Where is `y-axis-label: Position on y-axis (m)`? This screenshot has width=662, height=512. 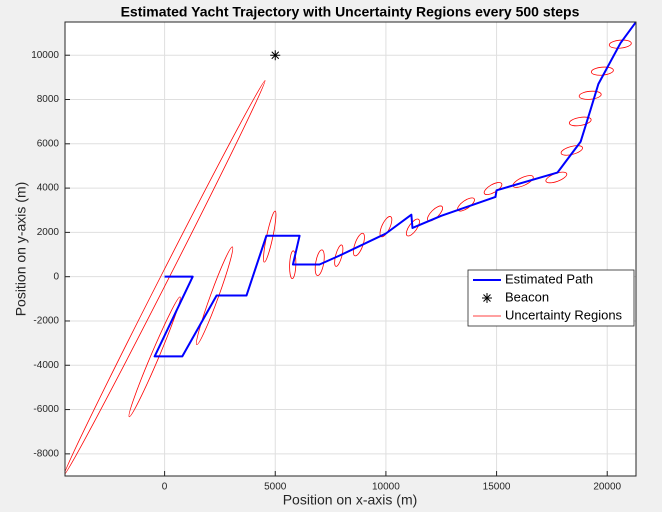 y-axis-label: Position on y-axis (m) is located at coordinates (21, 249).